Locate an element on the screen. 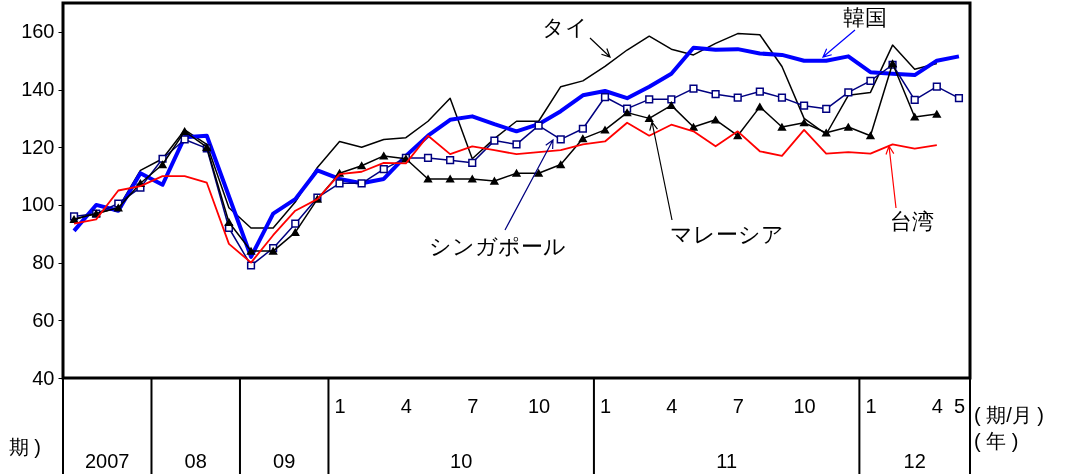  series-label: タイ is located at coordinates (565, 27).